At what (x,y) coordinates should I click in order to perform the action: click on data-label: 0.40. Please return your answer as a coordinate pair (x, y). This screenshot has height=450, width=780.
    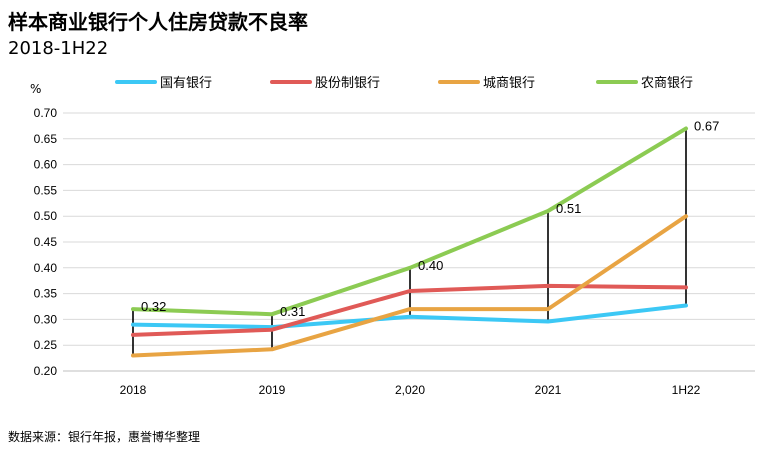
    Looking at the image, I should click on (430, 265).